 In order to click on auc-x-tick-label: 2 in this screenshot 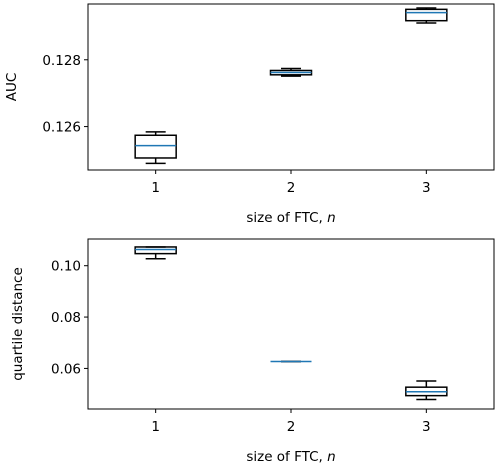, I will do `click(291, 188)`.